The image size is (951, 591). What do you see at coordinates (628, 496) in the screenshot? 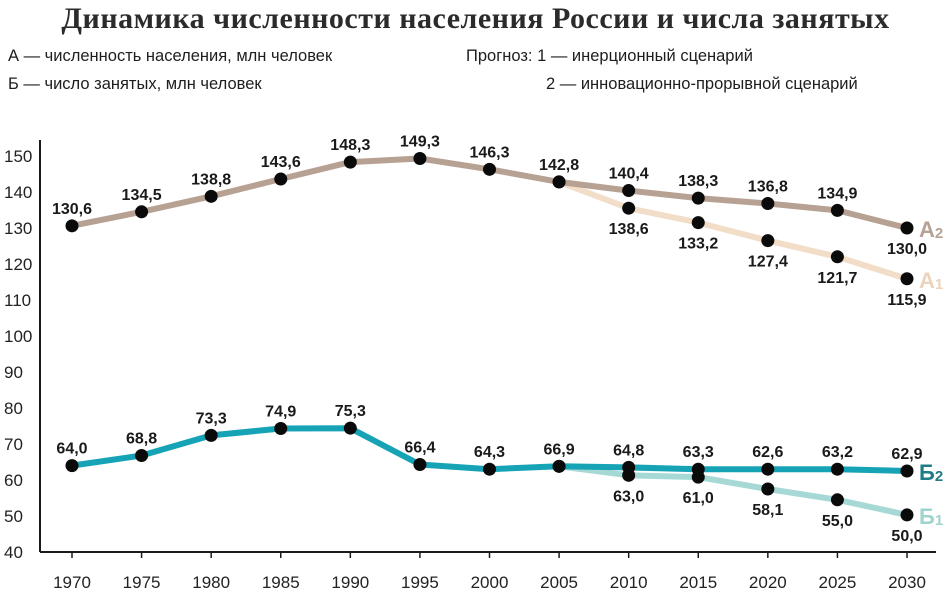
I see `data-label: 63,0` at bounding box center [628, 496].